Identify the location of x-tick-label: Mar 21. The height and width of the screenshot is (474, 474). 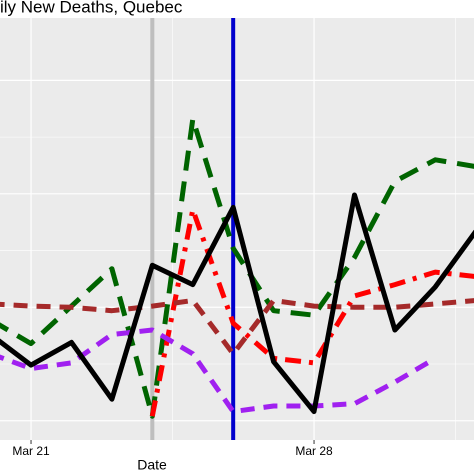
(31, 451).